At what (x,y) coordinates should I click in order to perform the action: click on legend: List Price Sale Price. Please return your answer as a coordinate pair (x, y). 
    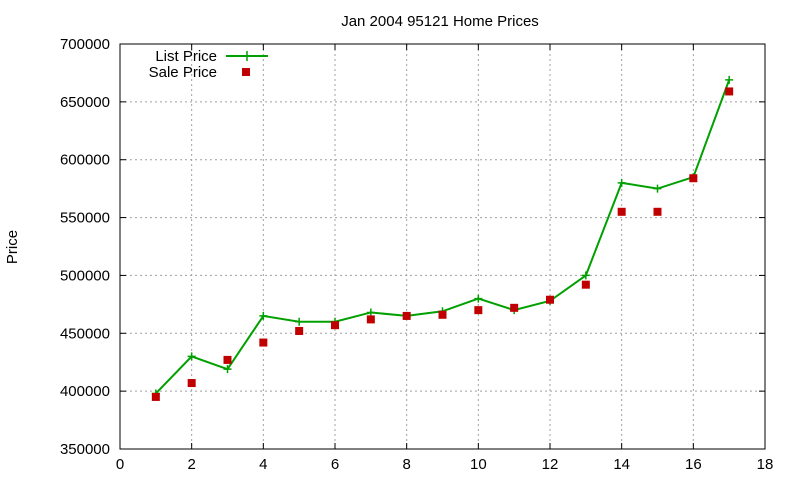
    Looking at the image, I should click on (208, 64).